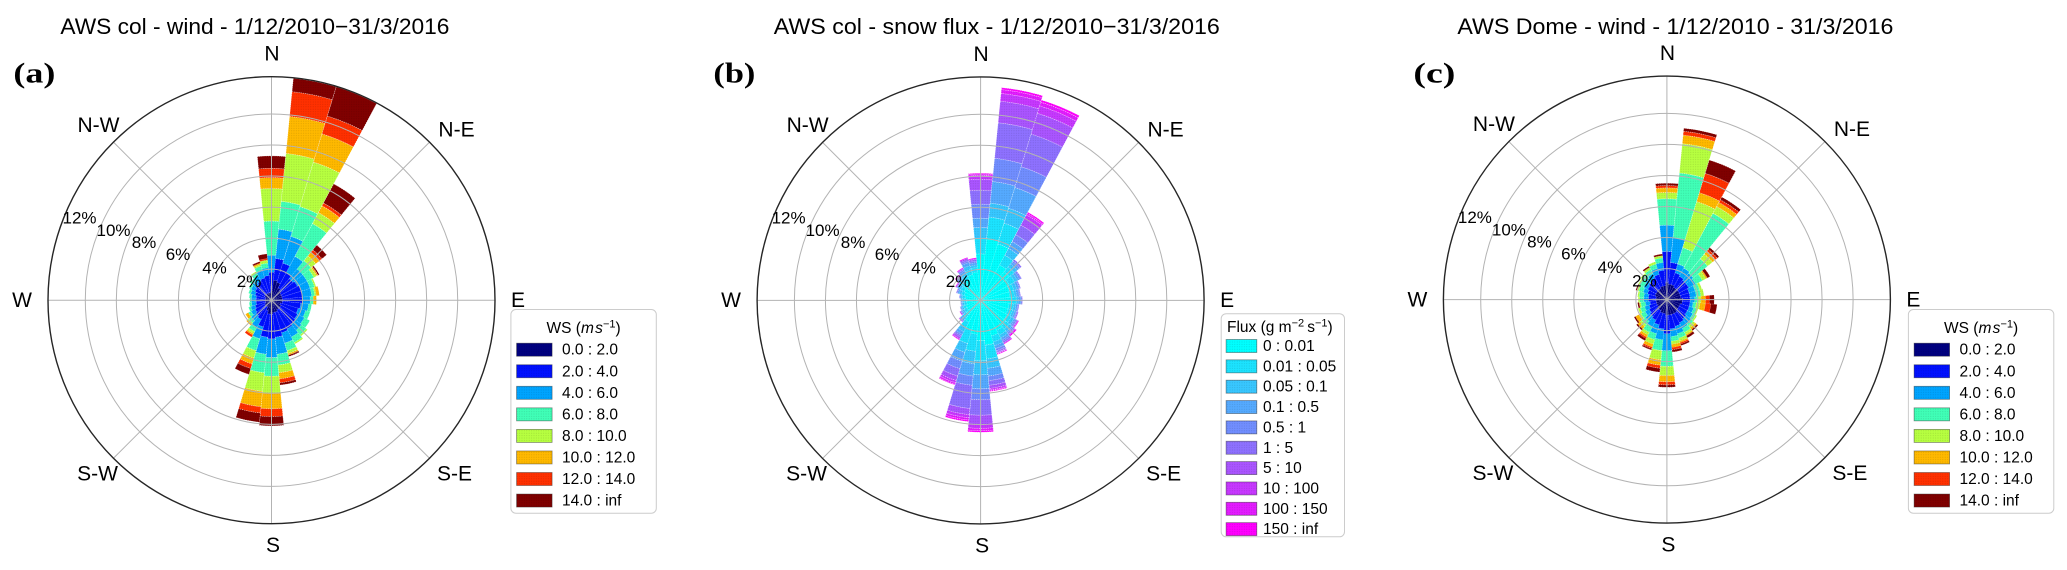 This screenshot has height=570, width=2067. I want to click on svg-text: 150 : inf, so click(1291, 529).